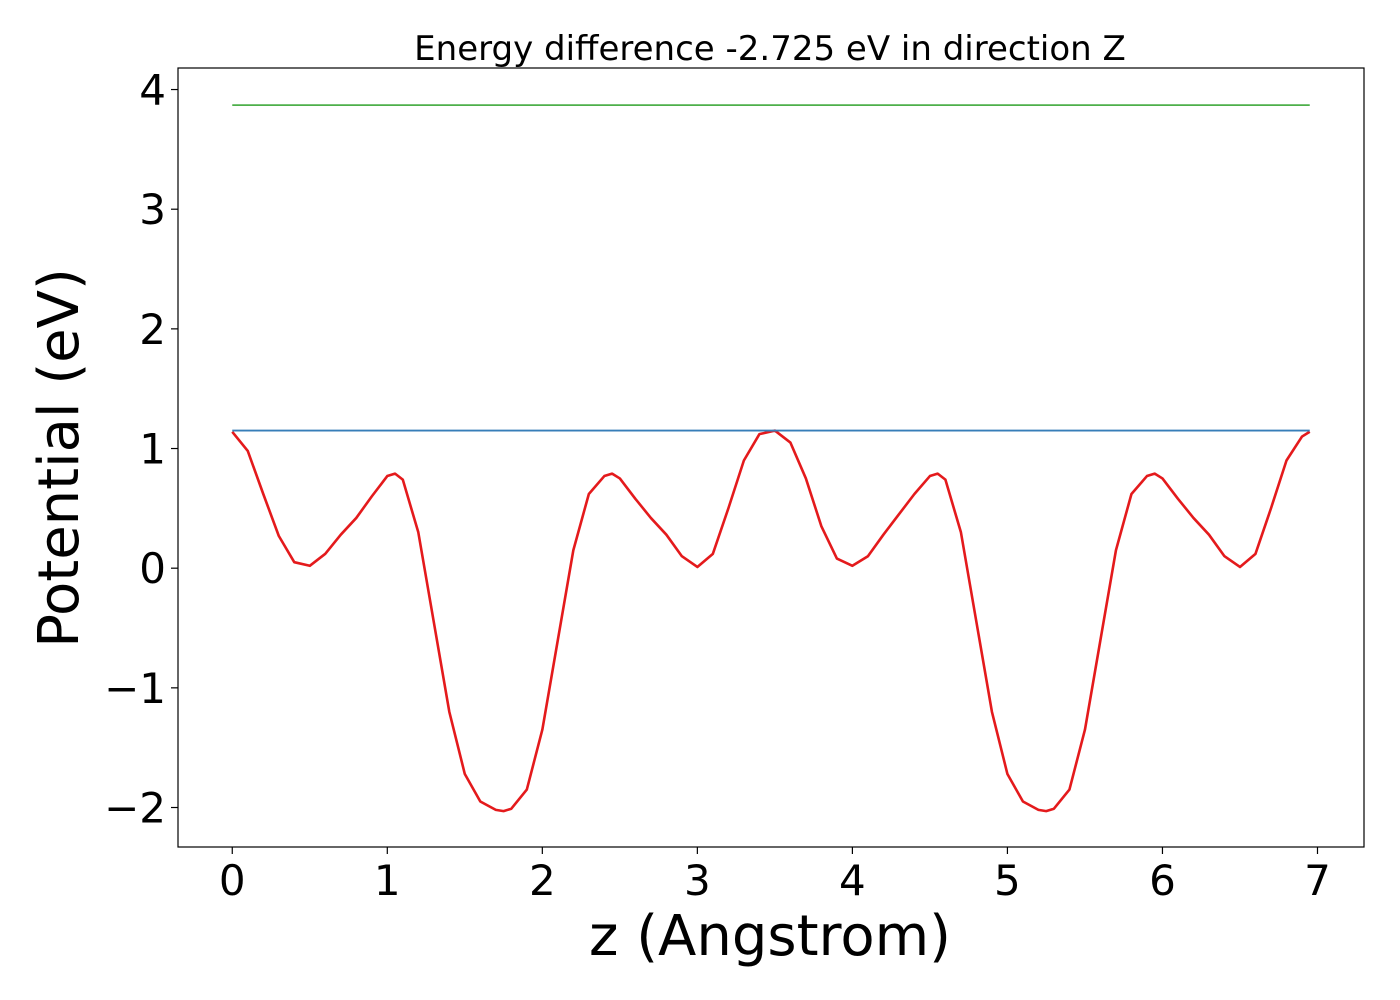  Describe the element at coordinates (232, 880) in the screenshot. I see `x-tick-label: 0` at that location.